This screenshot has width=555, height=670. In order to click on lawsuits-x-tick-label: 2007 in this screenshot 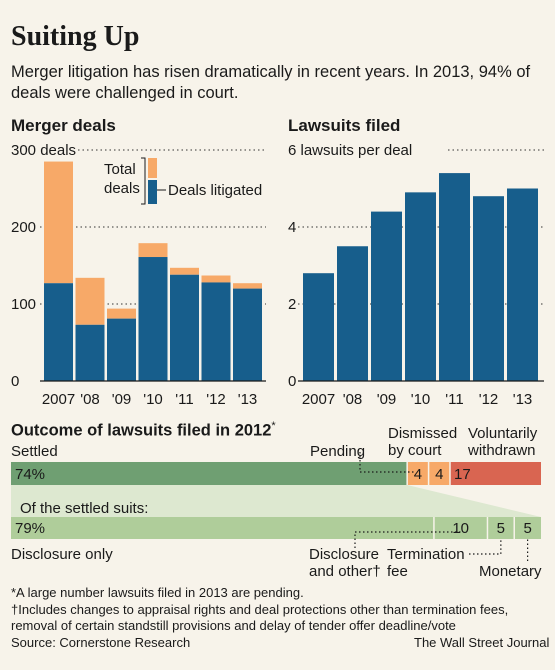, I will do `click(318, 399)`.